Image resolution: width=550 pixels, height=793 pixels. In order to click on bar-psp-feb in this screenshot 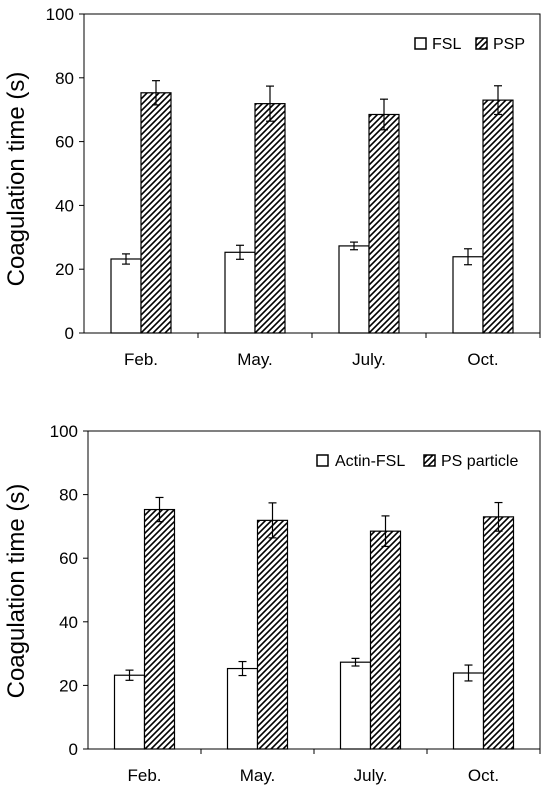, I will do `click(156, 213)`.